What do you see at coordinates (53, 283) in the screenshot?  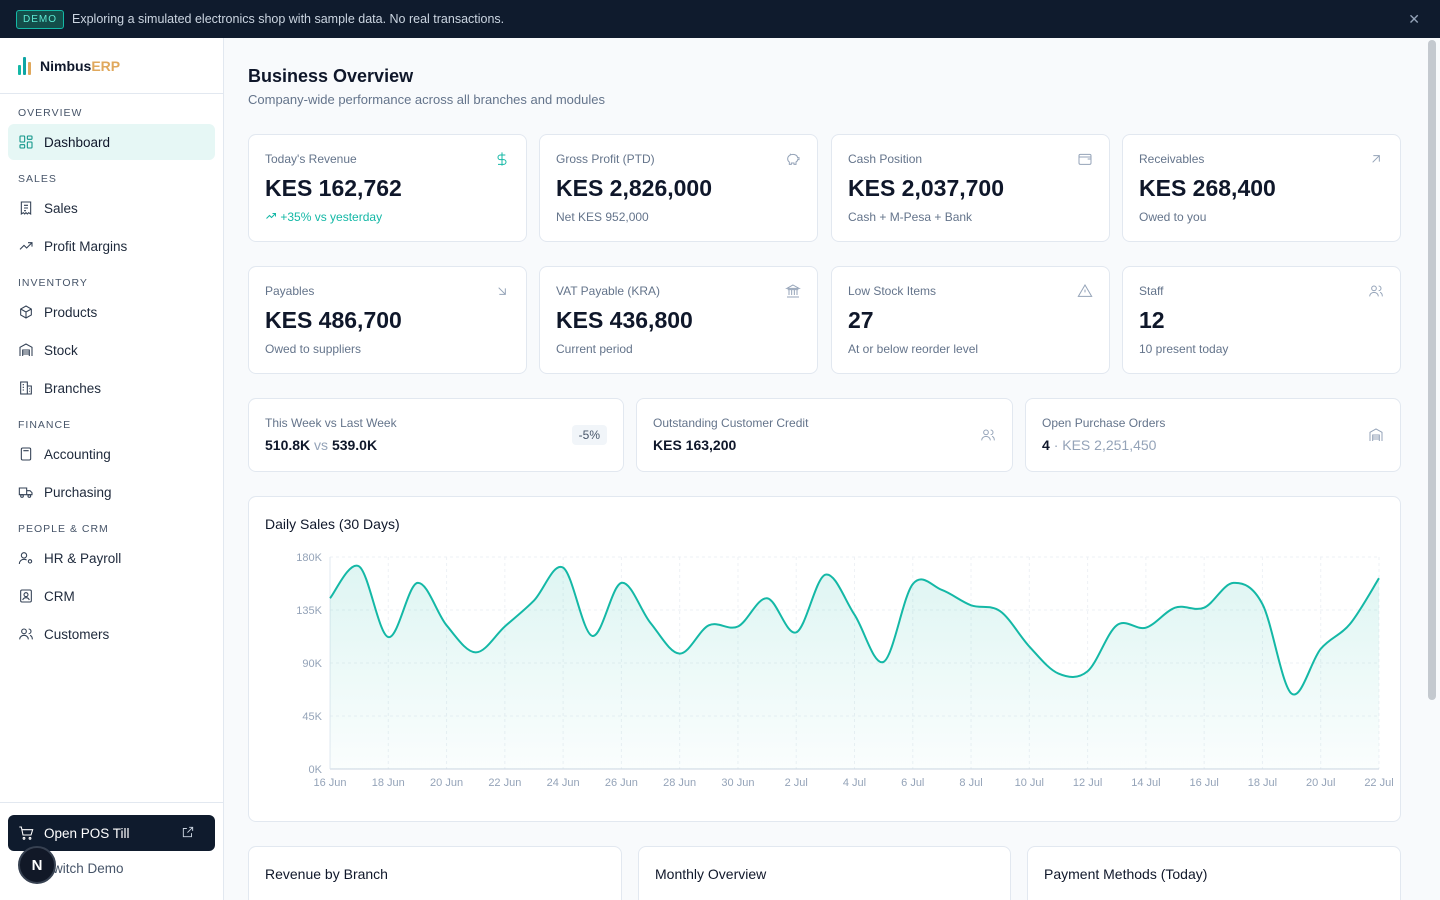 I see `nav-section-title: INVENTORY` at bounding box center [53, 283].